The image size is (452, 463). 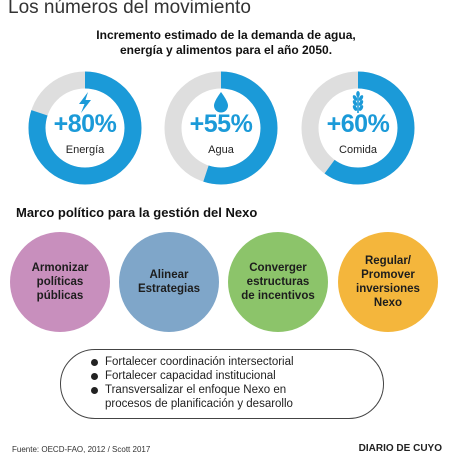 What do you see at coordinates (221, 124) in the screenshot?
I see `stat-value: +55%` at bounding box center [221, 124].